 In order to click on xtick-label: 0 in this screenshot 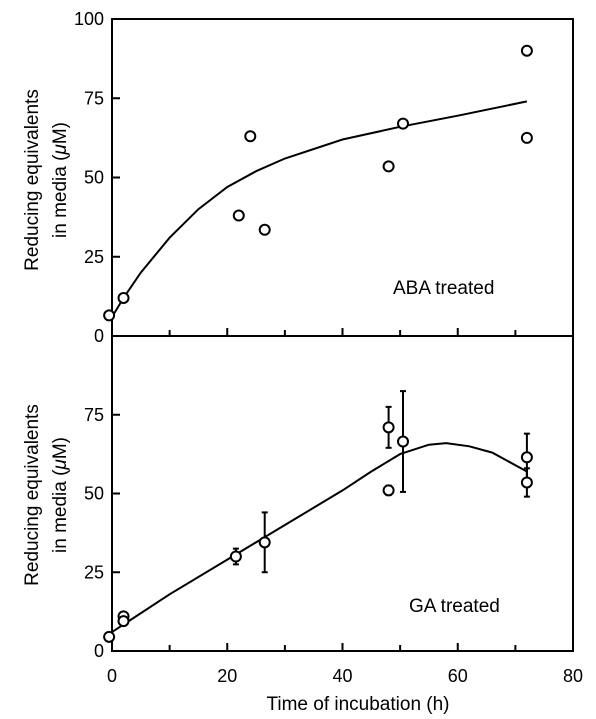, I will do `click(112, 676)`.